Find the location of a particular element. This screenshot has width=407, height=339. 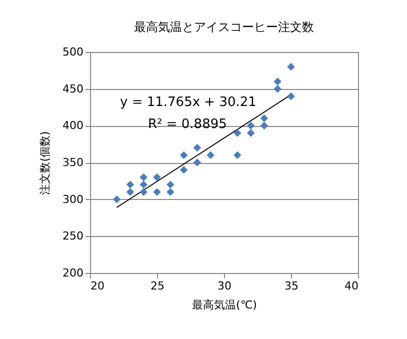

annotation: y = 11.765x + 30.21 is located at coordinates (188, 102).